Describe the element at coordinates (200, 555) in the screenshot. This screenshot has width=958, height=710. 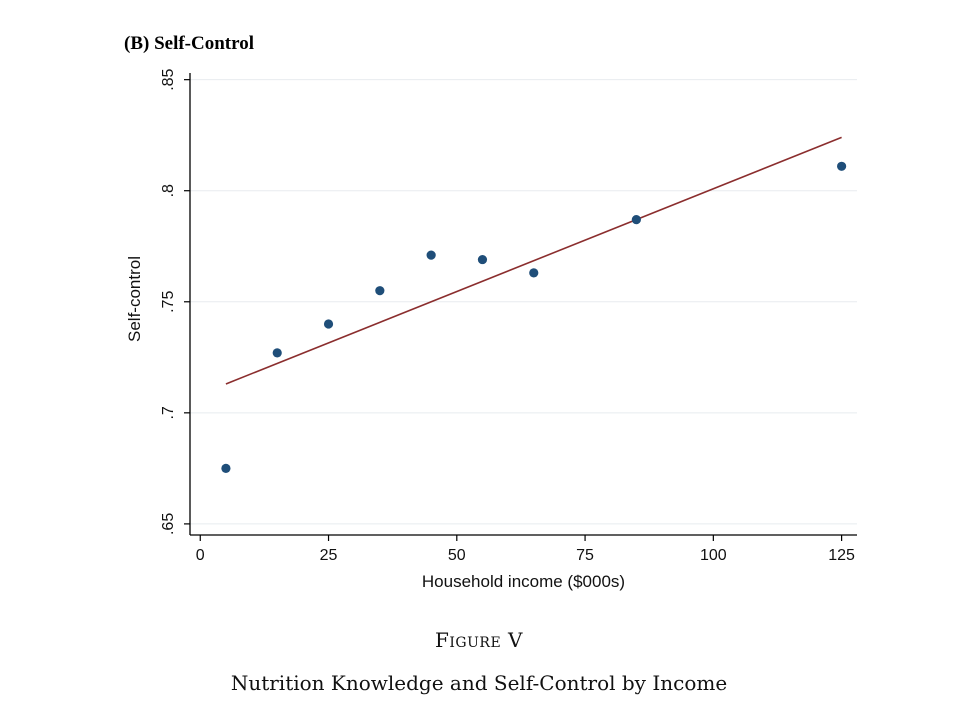
I see `x-tick-label: 0` at that location.